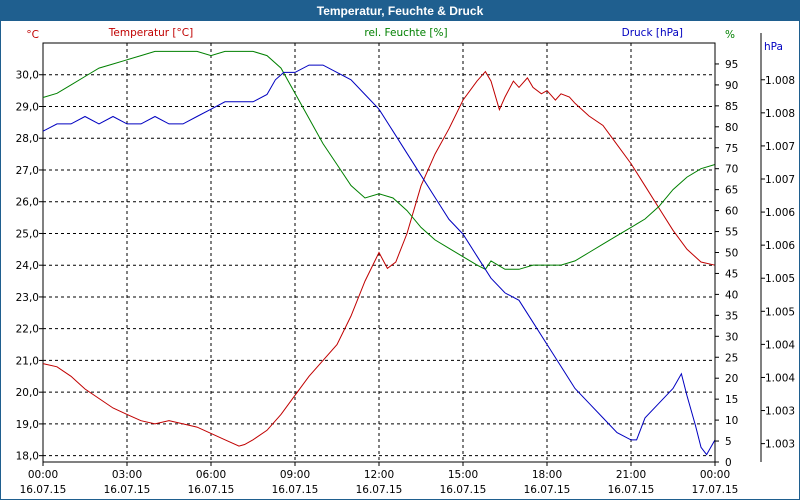 The height and width of the screenshot is (500, 800). Describe the element at coordinates (295, 475) in the screenshot. I see `x-tick-time: 09:00` at that location.